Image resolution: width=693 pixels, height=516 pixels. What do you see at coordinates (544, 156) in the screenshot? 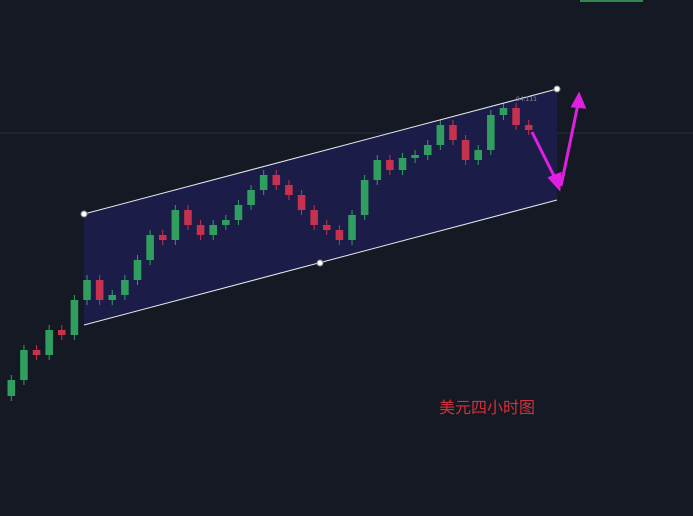
I see `arrow-down` at bounding box center [544, 156].